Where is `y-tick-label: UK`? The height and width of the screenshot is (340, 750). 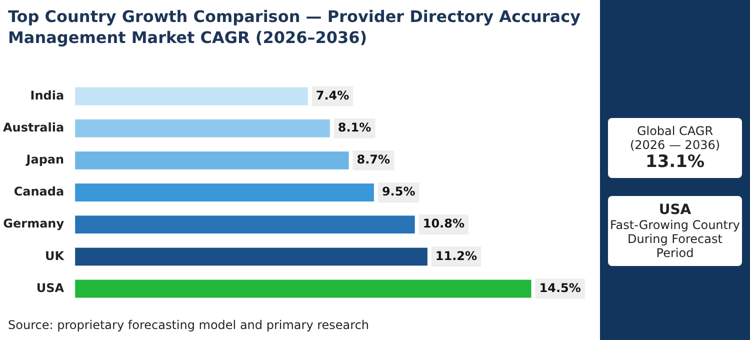 y-tick-label: UK is located at coordinates (55, 255).